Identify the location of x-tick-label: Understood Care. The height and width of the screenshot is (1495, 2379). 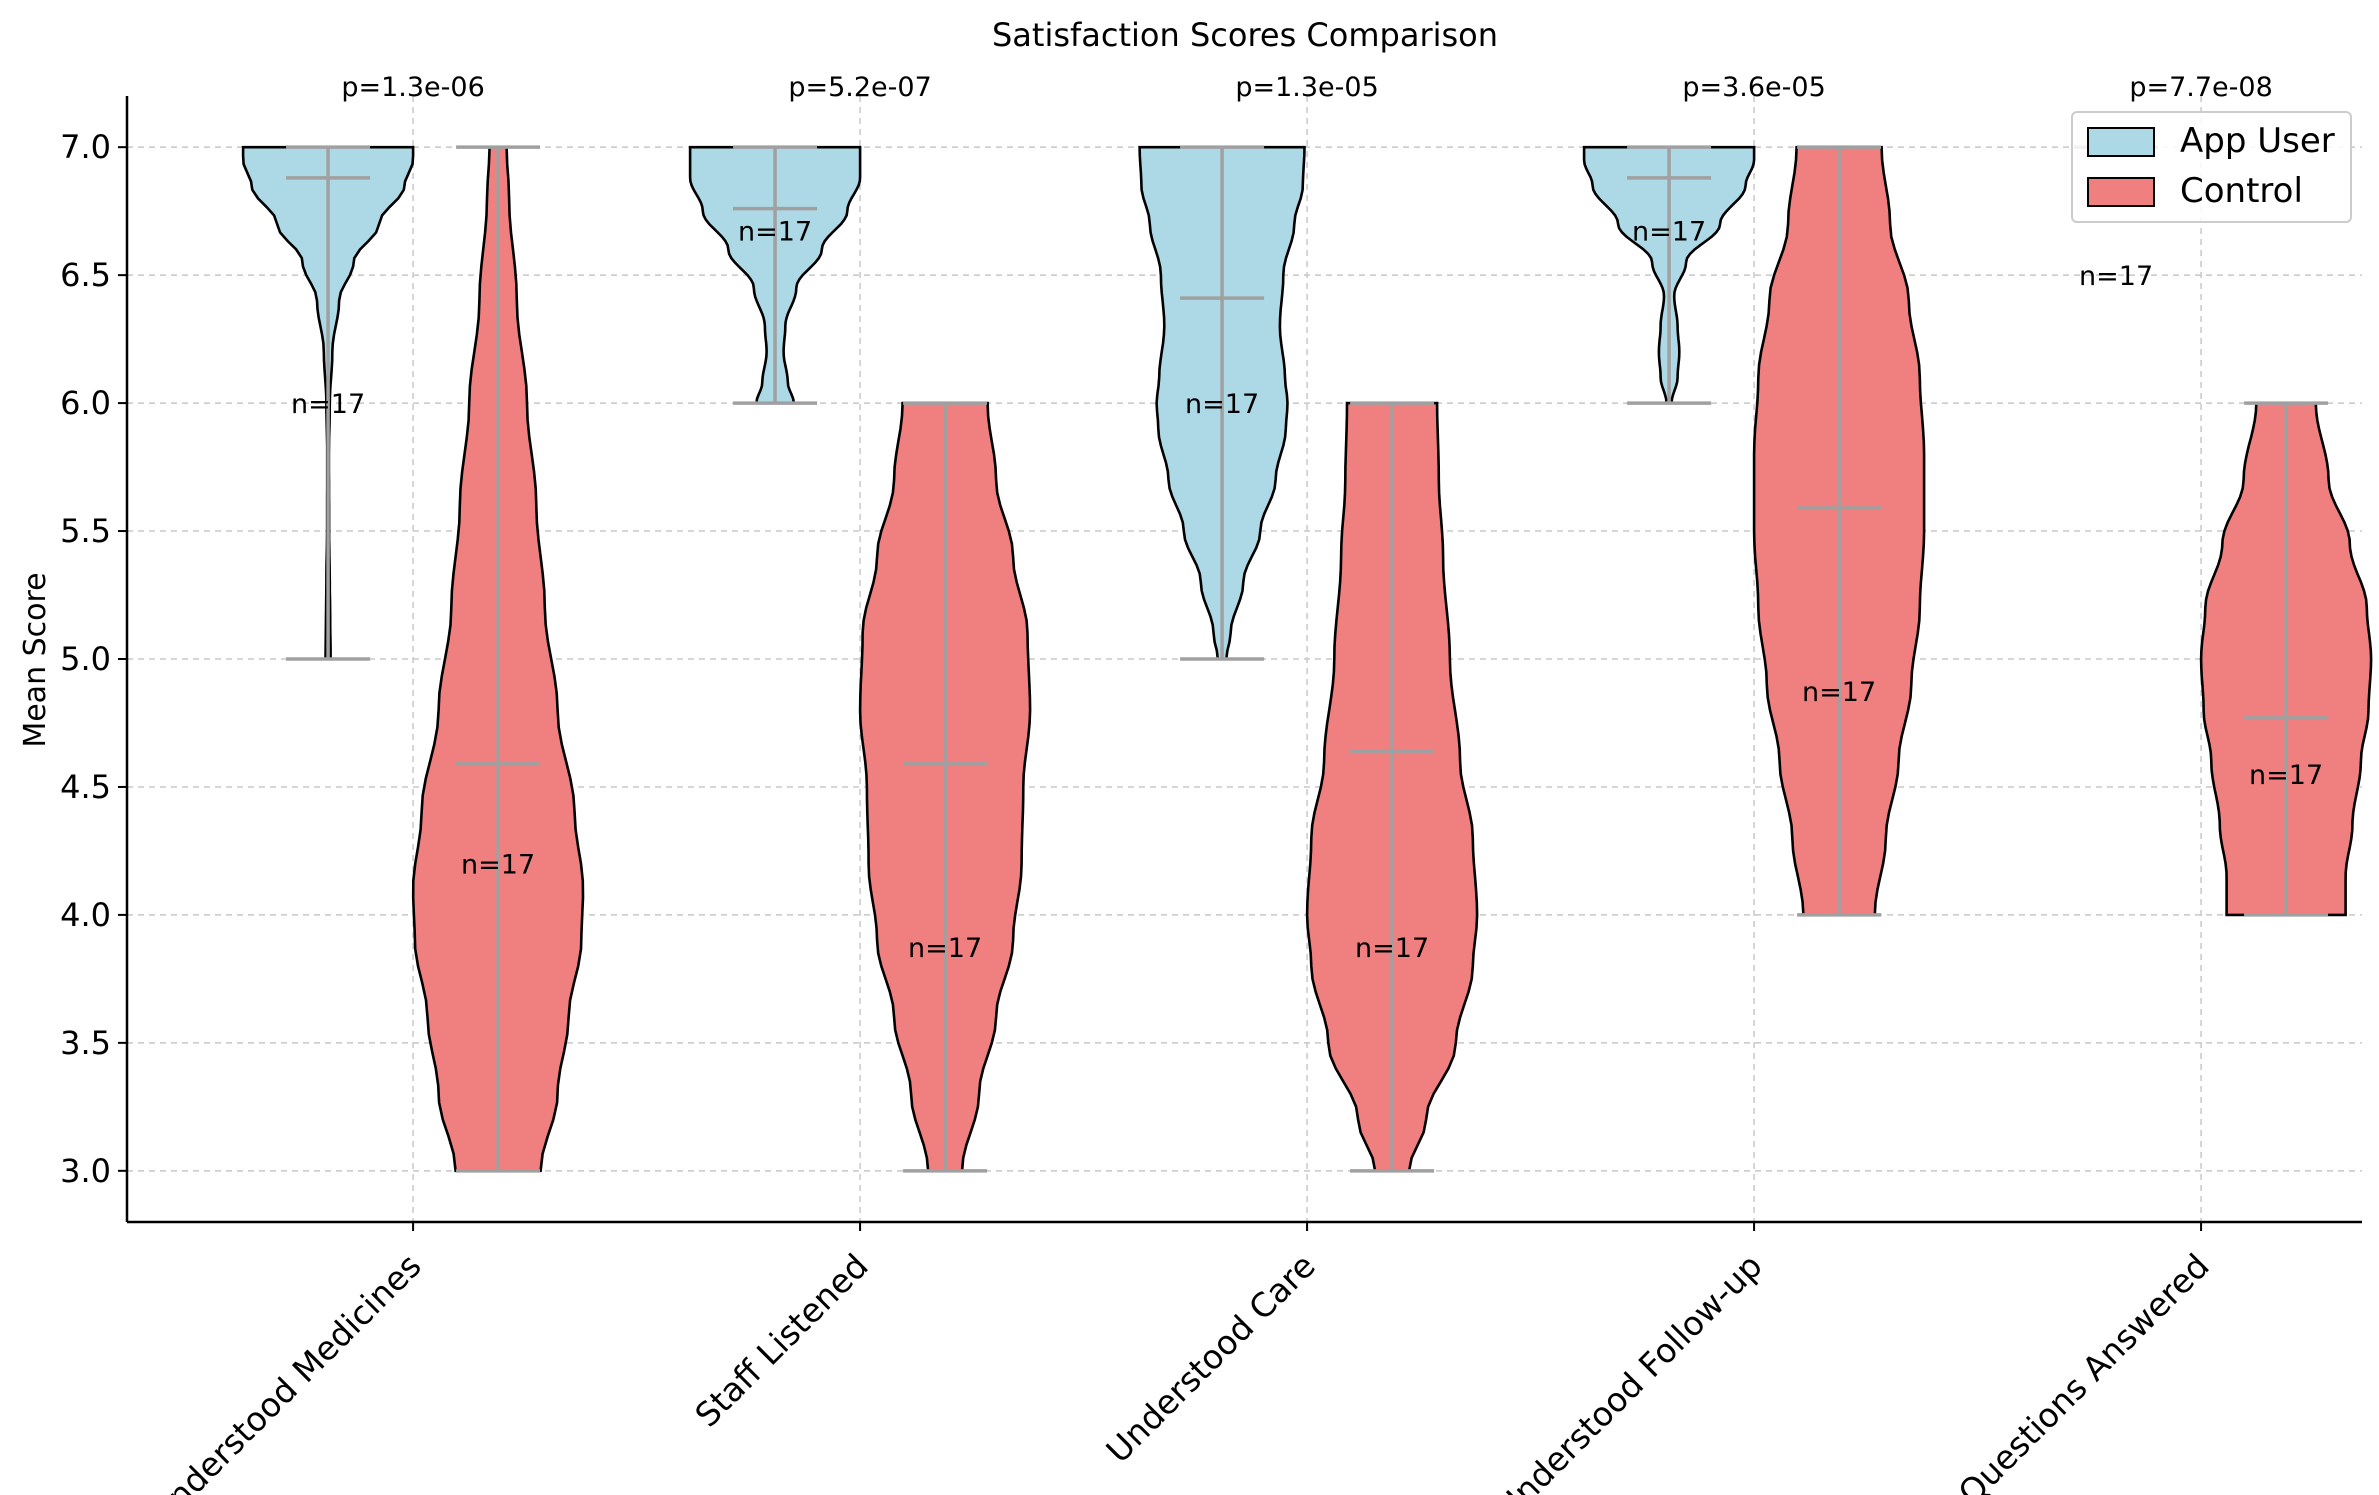
(1210, 1358).